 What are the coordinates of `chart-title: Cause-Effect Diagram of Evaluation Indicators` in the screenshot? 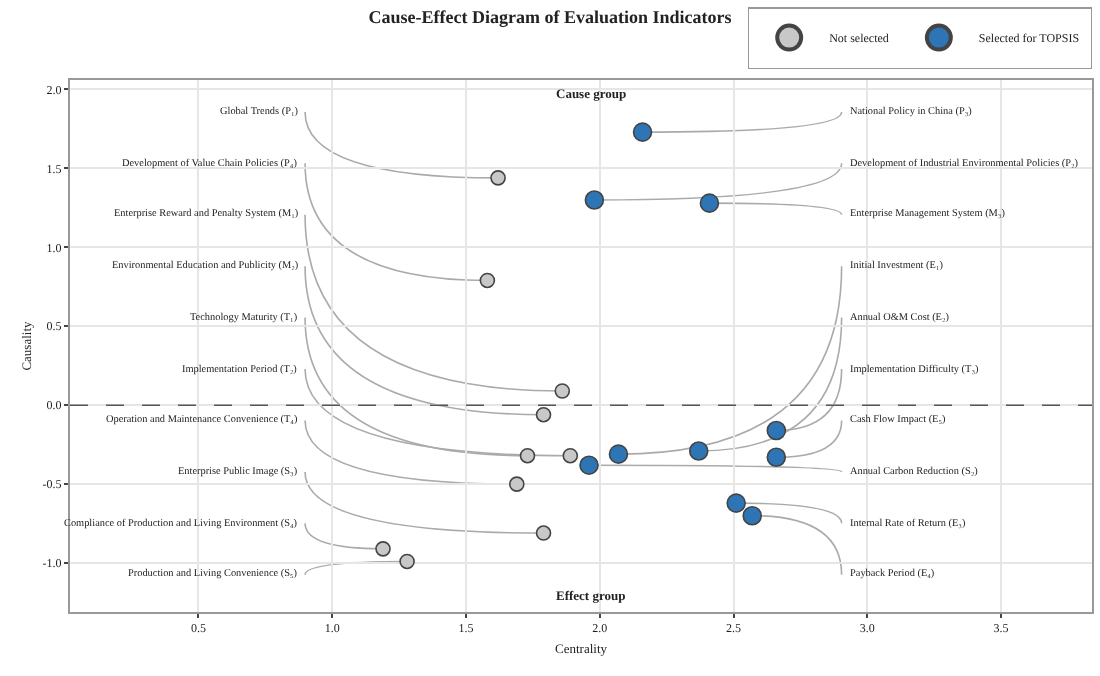 It's located at (550, 16).